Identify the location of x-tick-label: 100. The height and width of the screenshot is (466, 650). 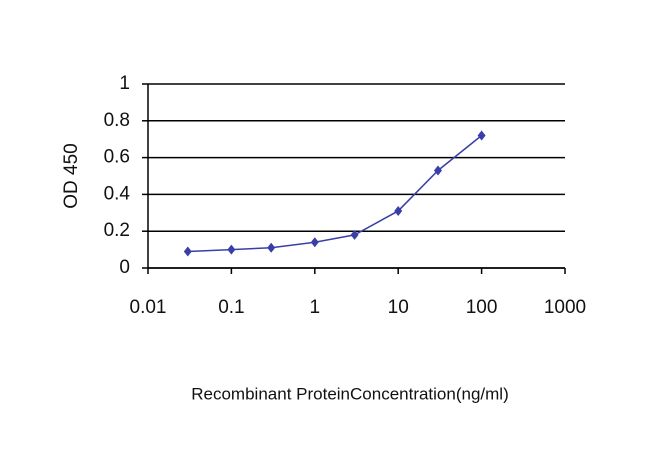
(482, 307).